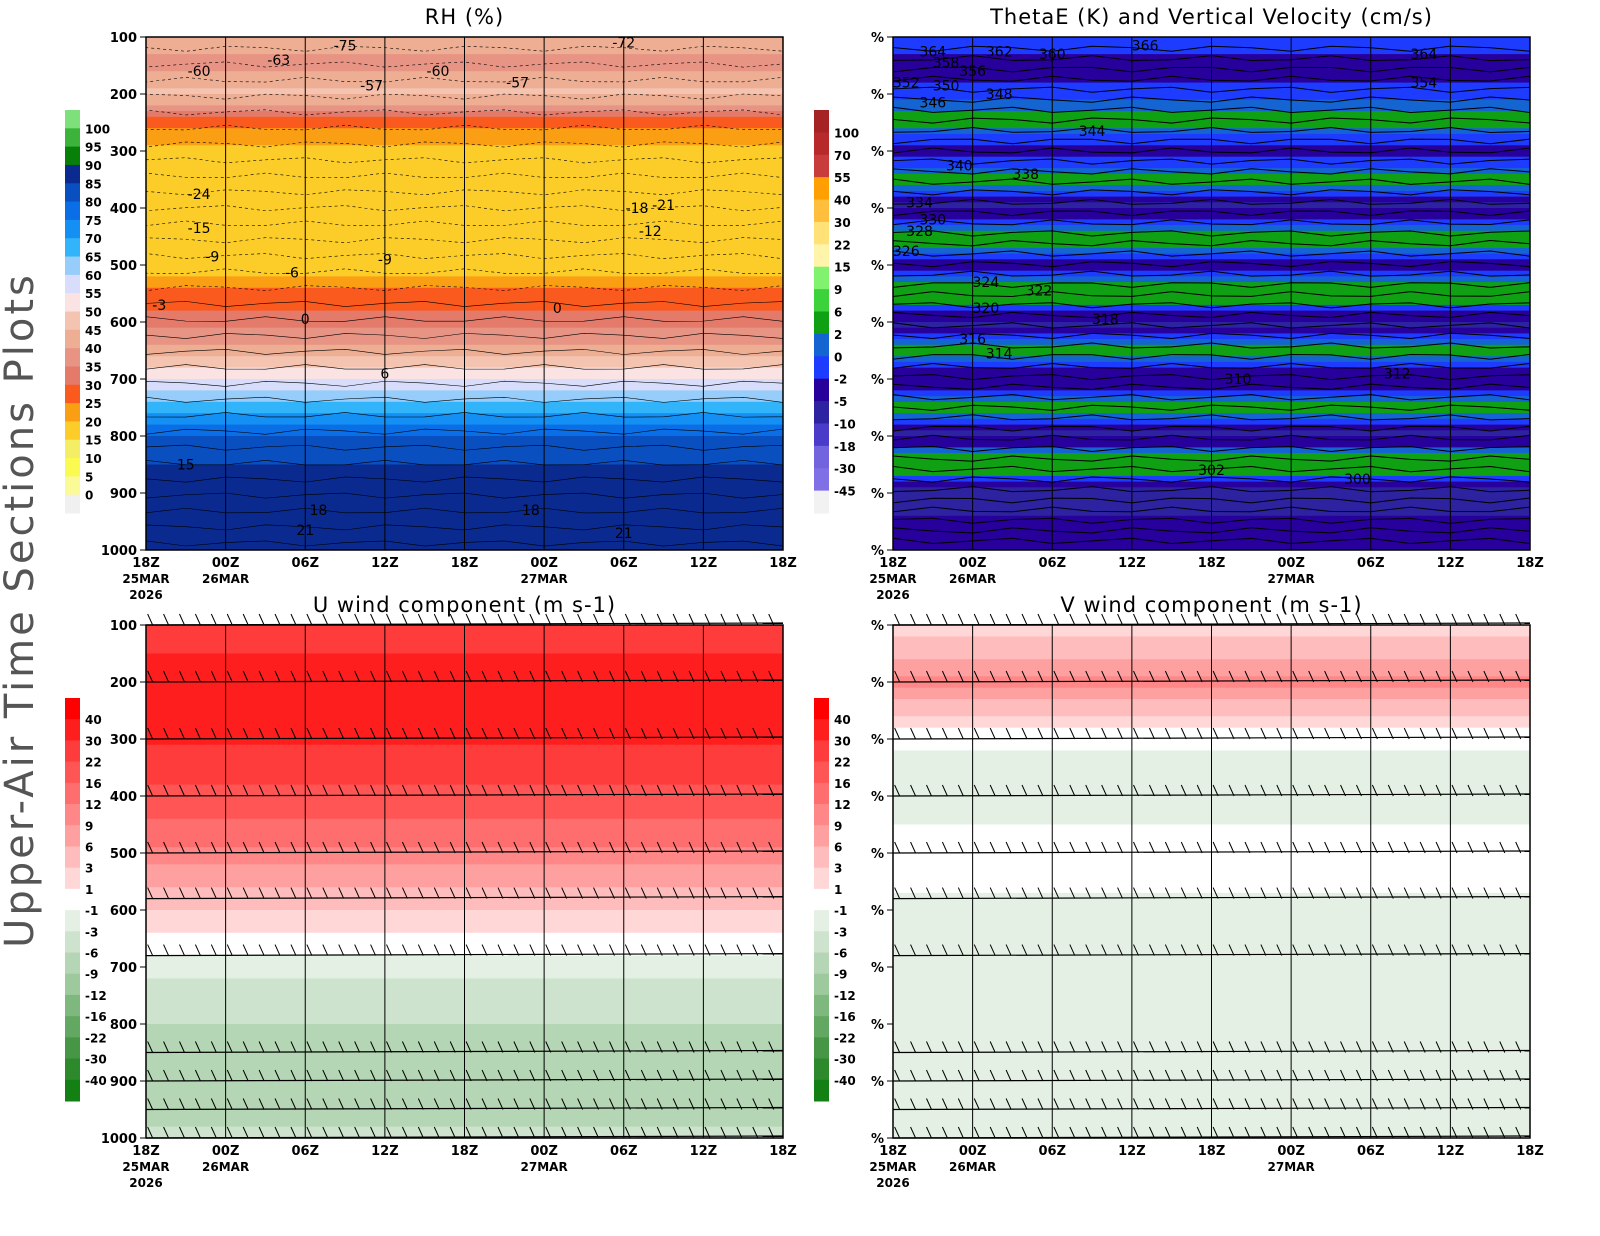  Describe the element at coordinates (986, 283) in the screenshot. I see `contour-label: 324` at that location.